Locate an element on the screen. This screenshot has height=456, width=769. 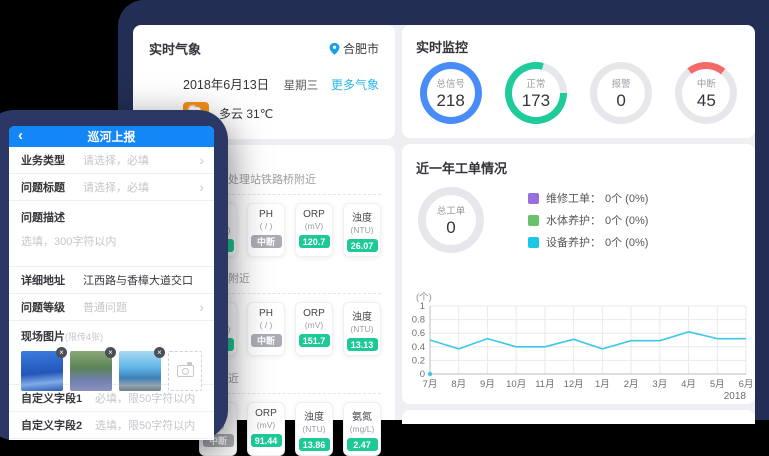
issue-level-label: 问题等级 is located at coordinates (43, 308).